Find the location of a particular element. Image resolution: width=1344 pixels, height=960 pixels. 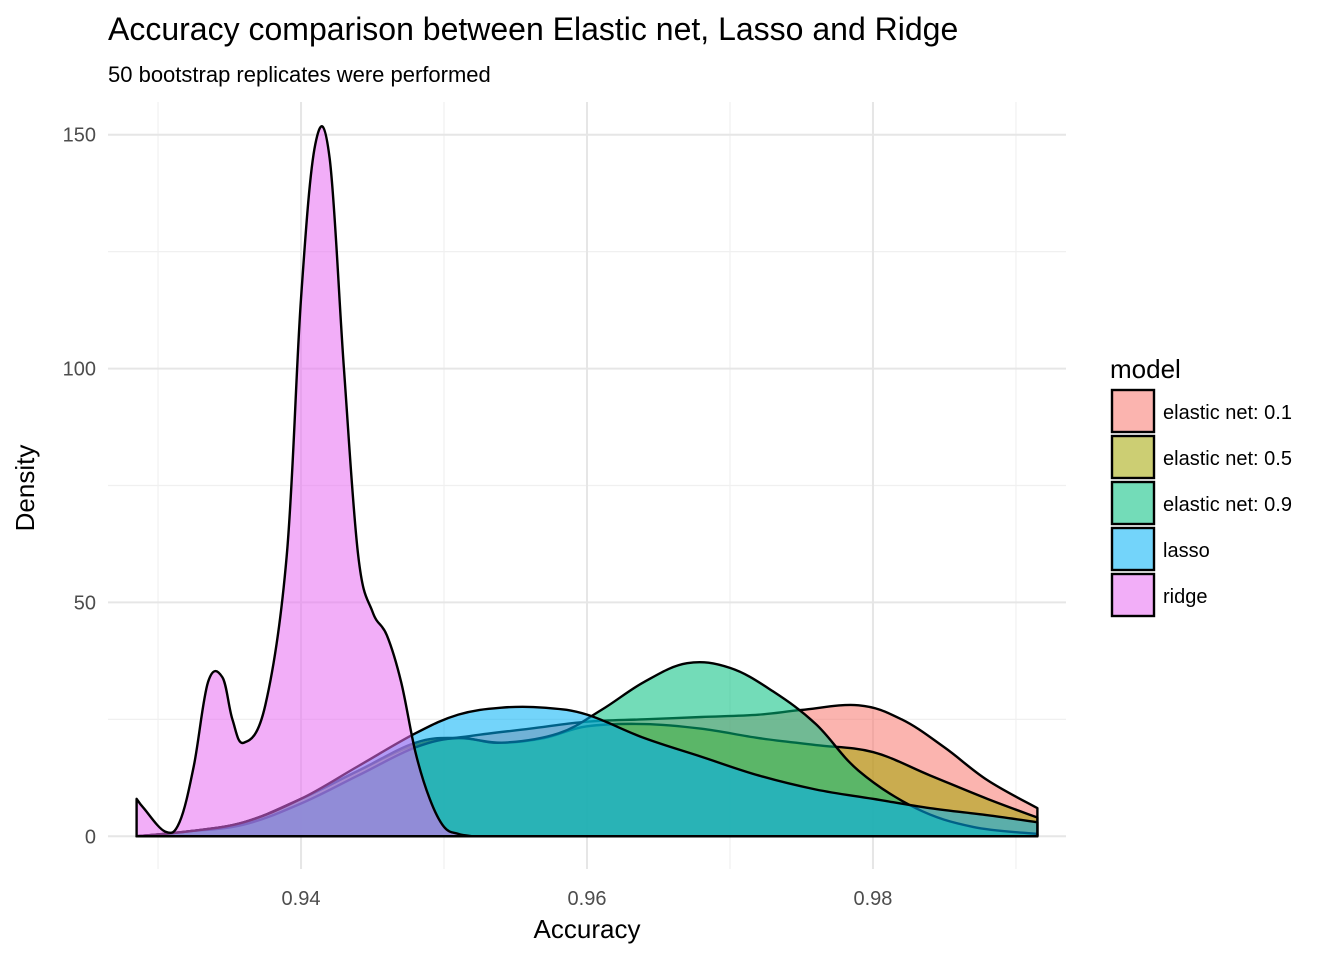

y-tick-label: 50 is located at coordinates (85, 603).